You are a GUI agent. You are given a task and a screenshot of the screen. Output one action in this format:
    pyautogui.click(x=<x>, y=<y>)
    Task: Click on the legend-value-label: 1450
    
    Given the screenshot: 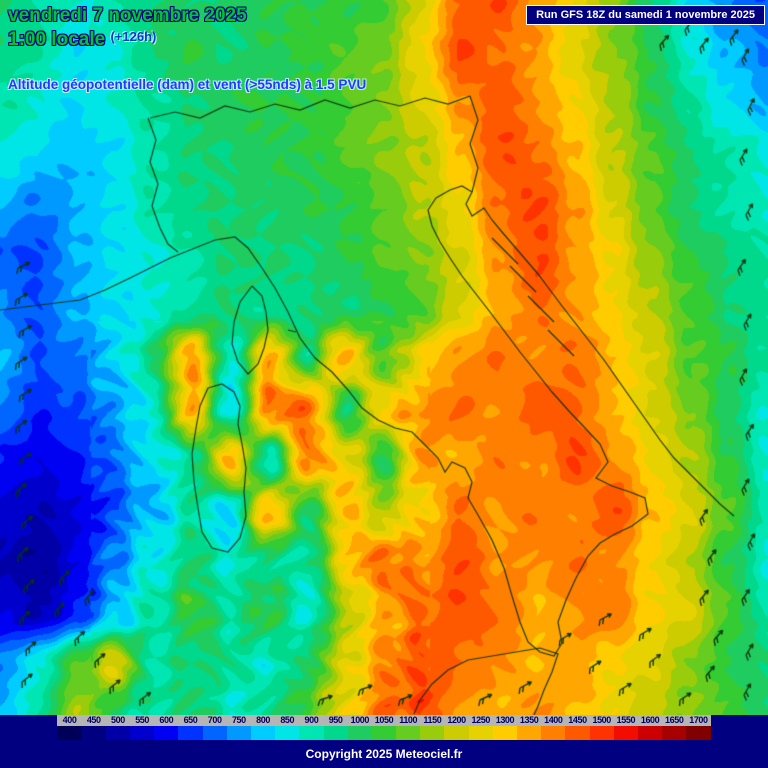 What is the action you would take?
    pyautogui.click(x=577, y=720)
    